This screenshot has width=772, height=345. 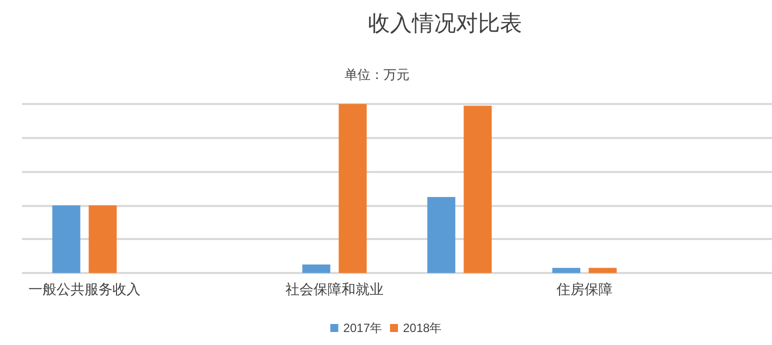 What do you see at coordinates (422, 328) in the screenshot?
I see `legend-label: 2018年` at bounding box center [422, 328].